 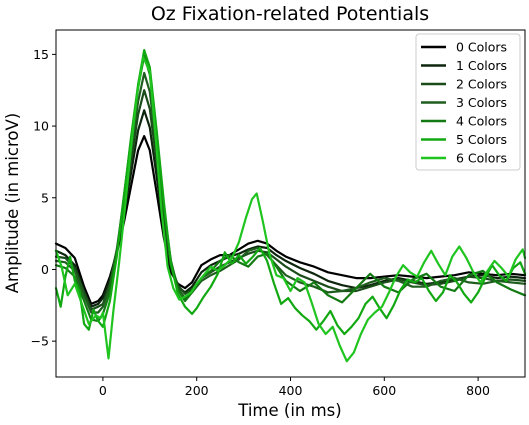 I want to click on x-axis-label: Time (in ms), so click(x=289, y=410).